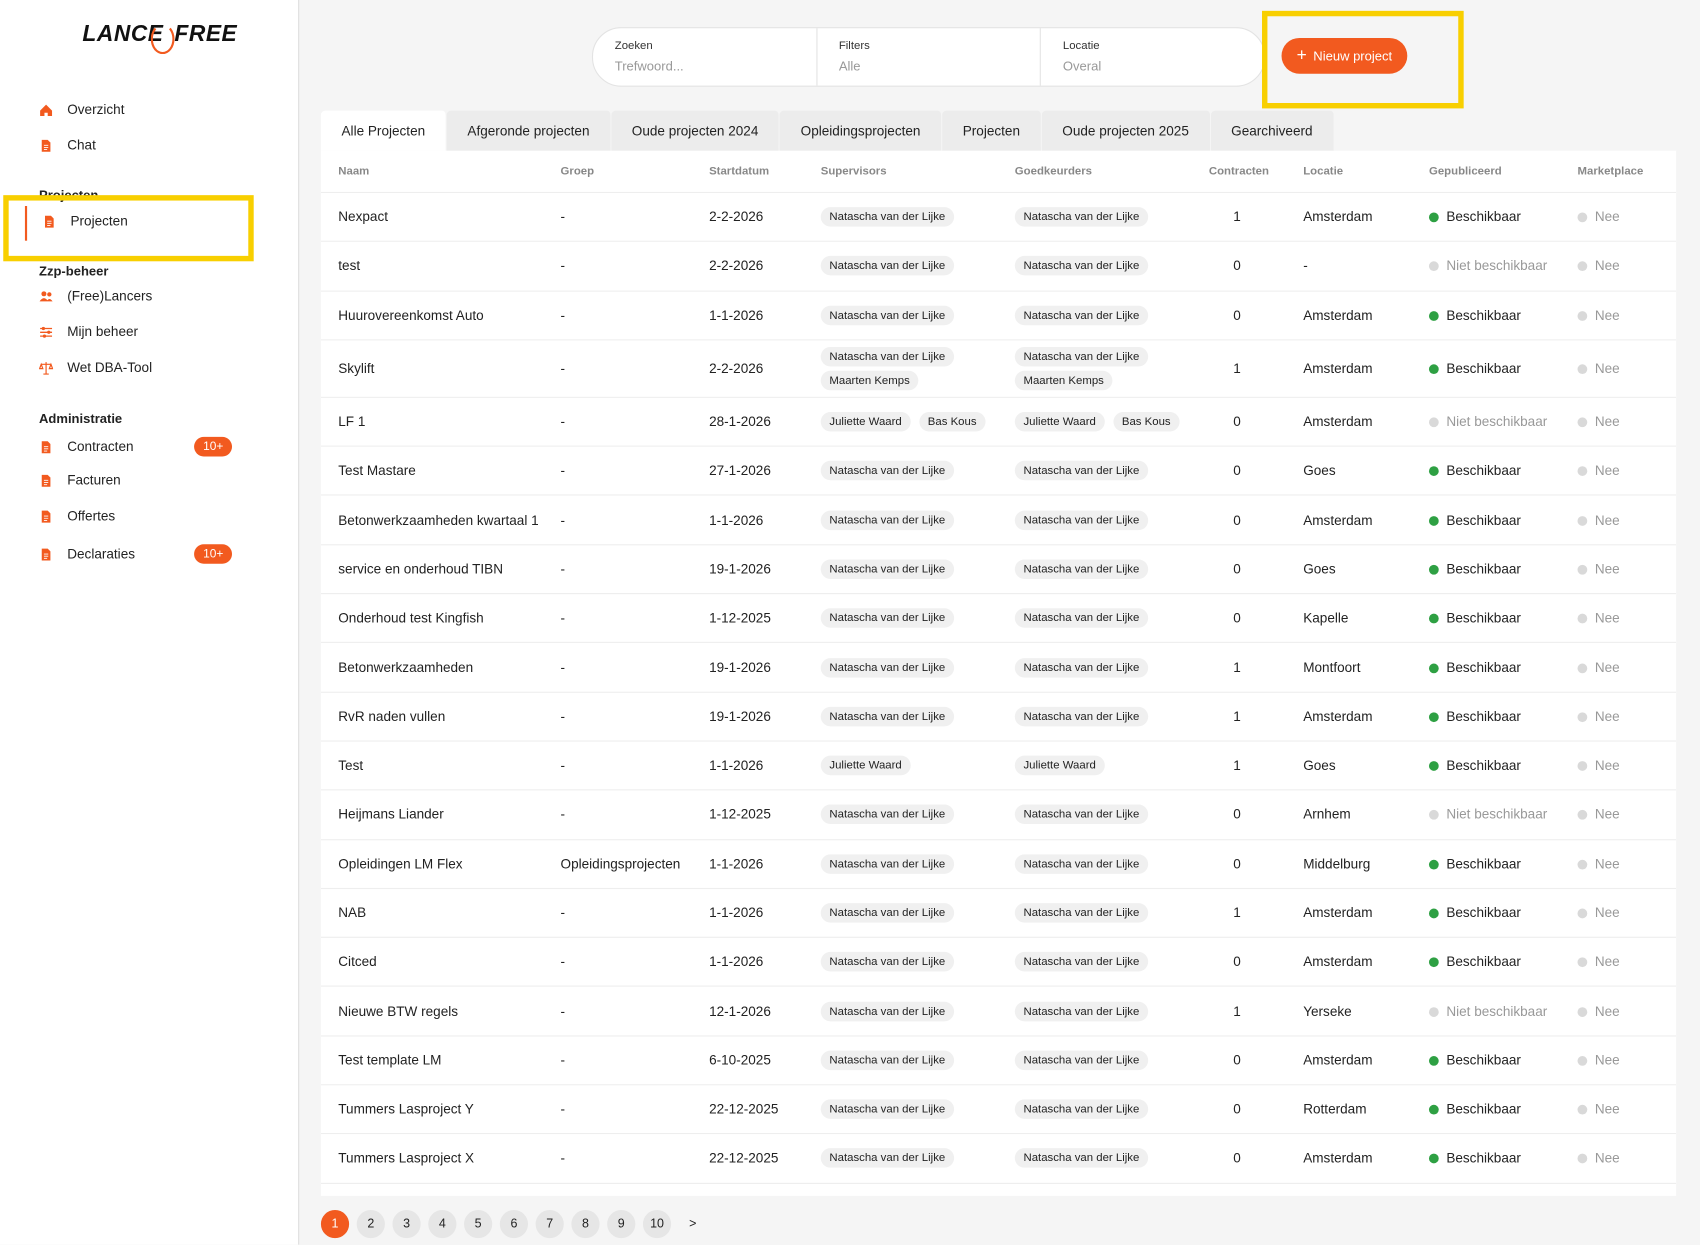 The height and width of the screenshot is (1245, 1700). What do you see at coordinates (135, 109) in the screenshot?
I see `nav-item: Overzicht` at bounding box center [135, 109].